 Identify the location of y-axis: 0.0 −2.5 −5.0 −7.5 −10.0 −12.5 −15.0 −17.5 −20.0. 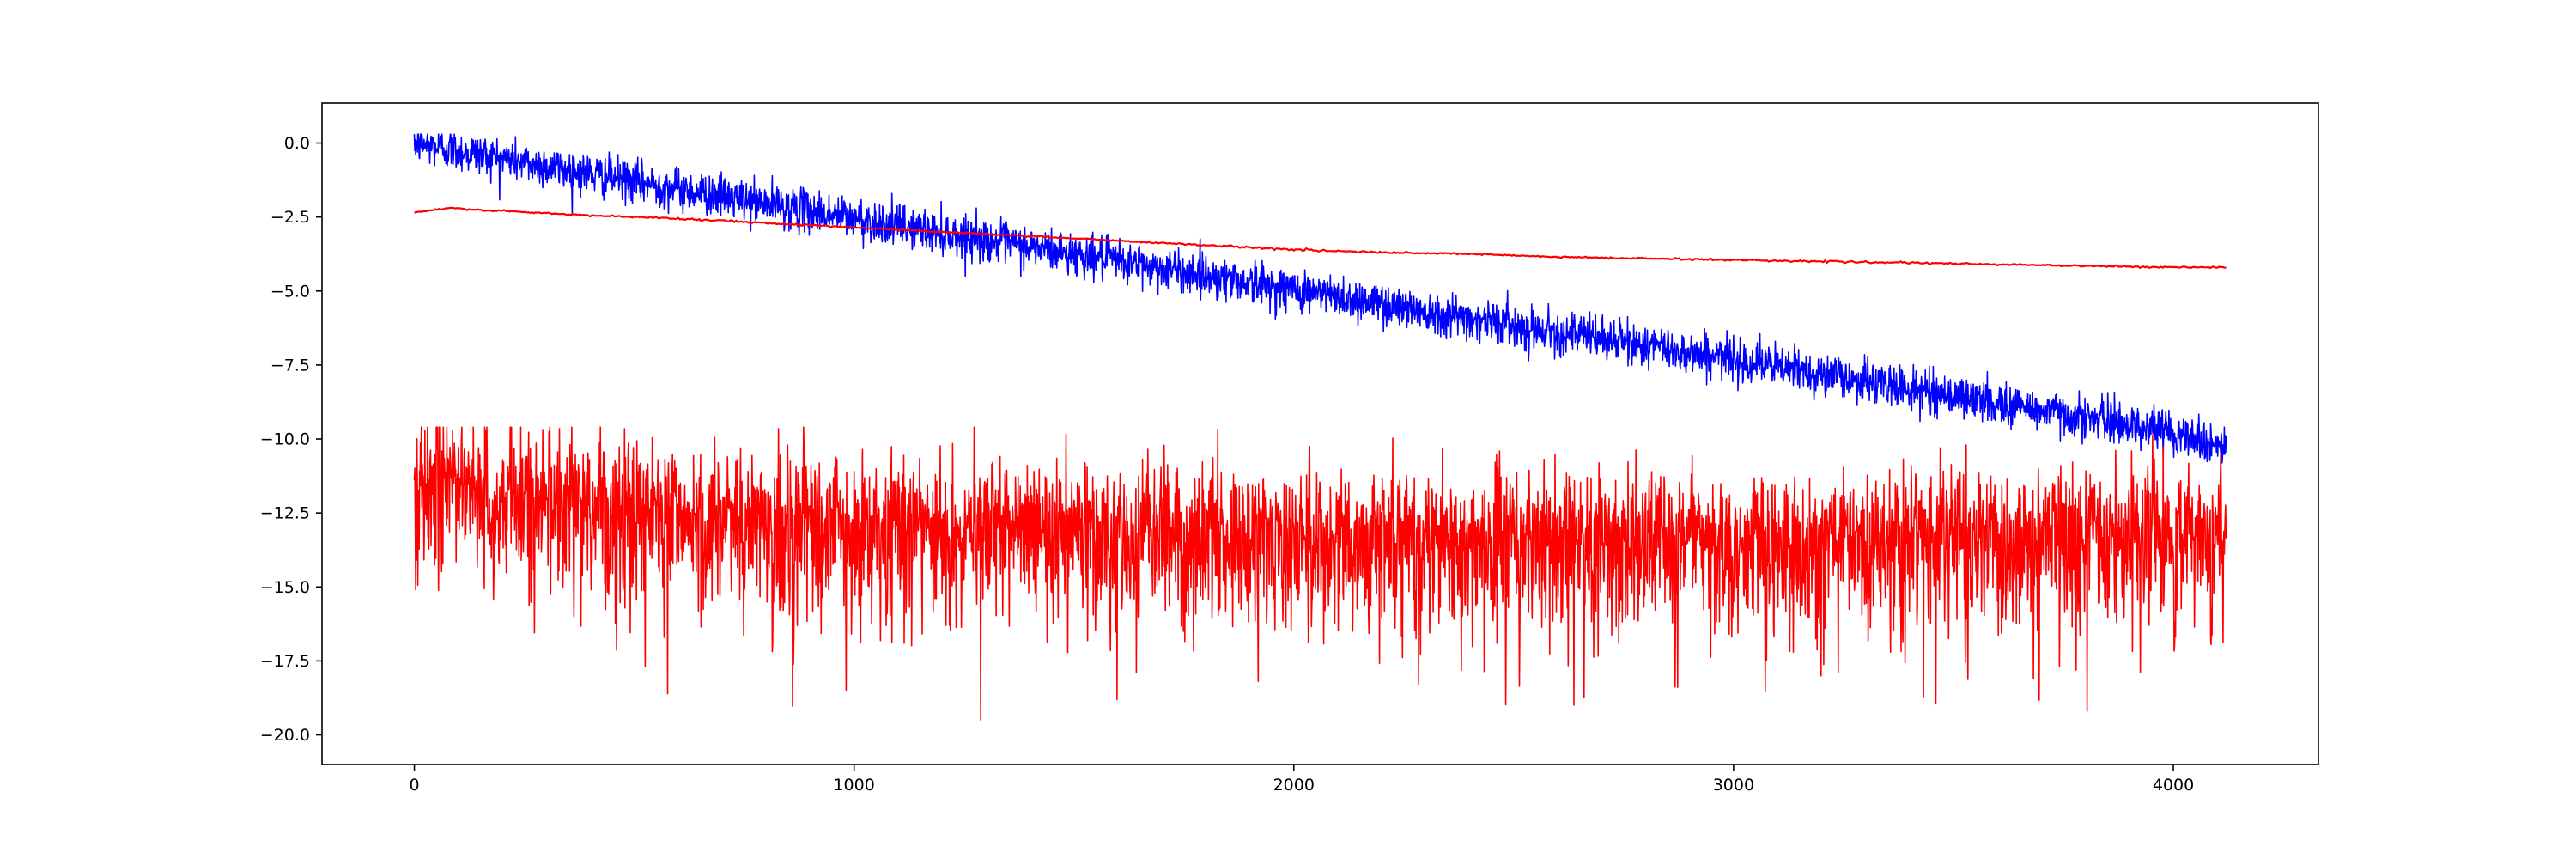
(291, 440).